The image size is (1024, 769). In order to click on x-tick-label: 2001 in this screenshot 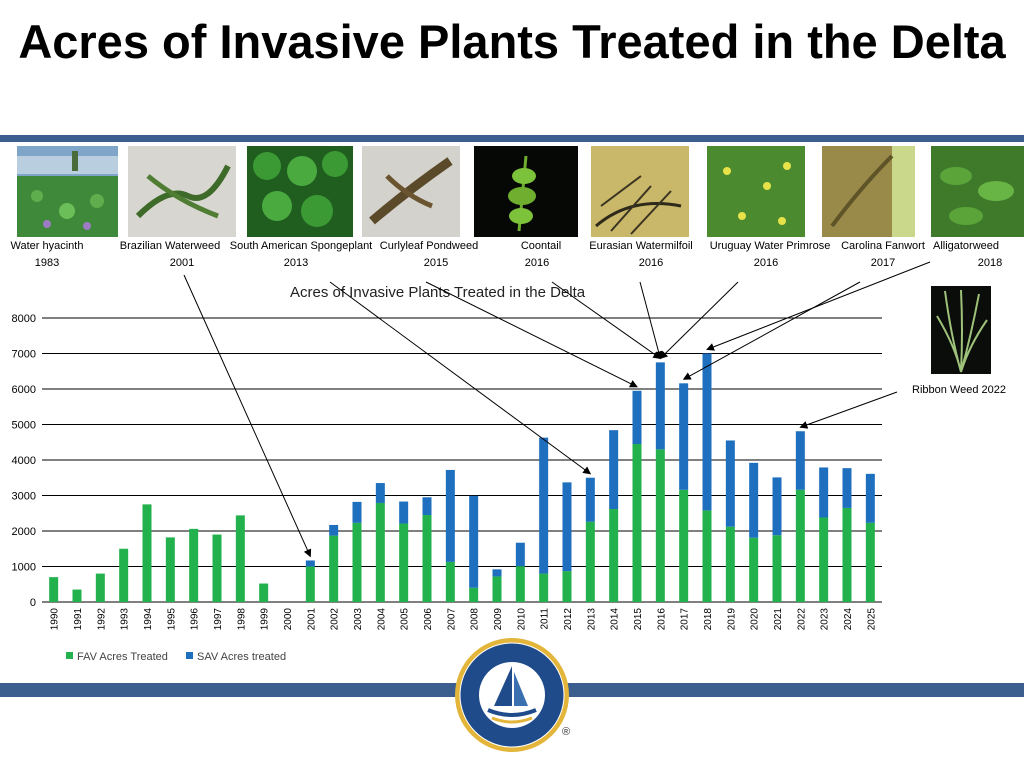, I will do `click(311, 619)`.